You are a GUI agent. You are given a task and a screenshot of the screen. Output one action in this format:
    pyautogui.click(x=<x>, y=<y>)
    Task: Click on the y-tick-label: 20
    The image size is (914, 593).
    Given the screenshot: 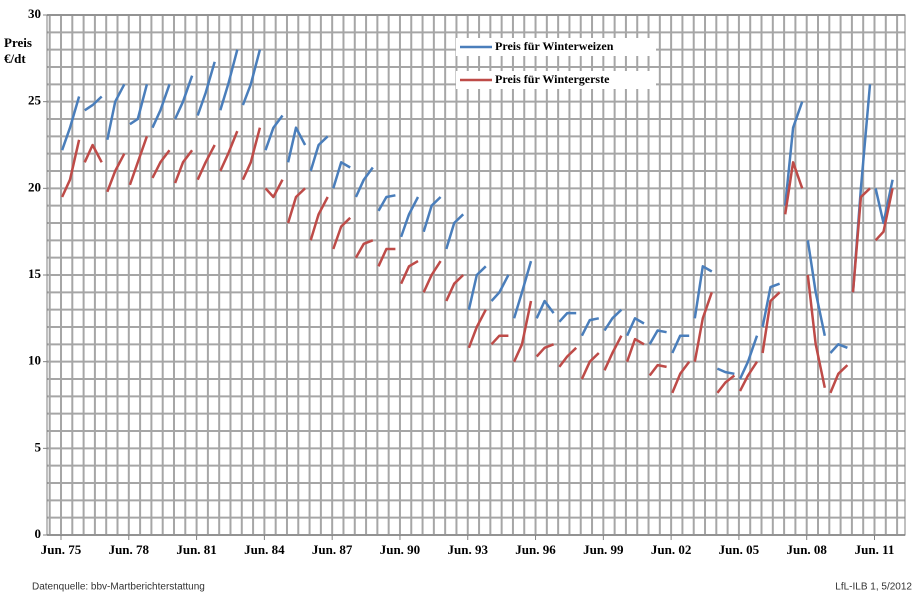 What is the action you would take?
    pyautogui.click(x=34, y=186)
    